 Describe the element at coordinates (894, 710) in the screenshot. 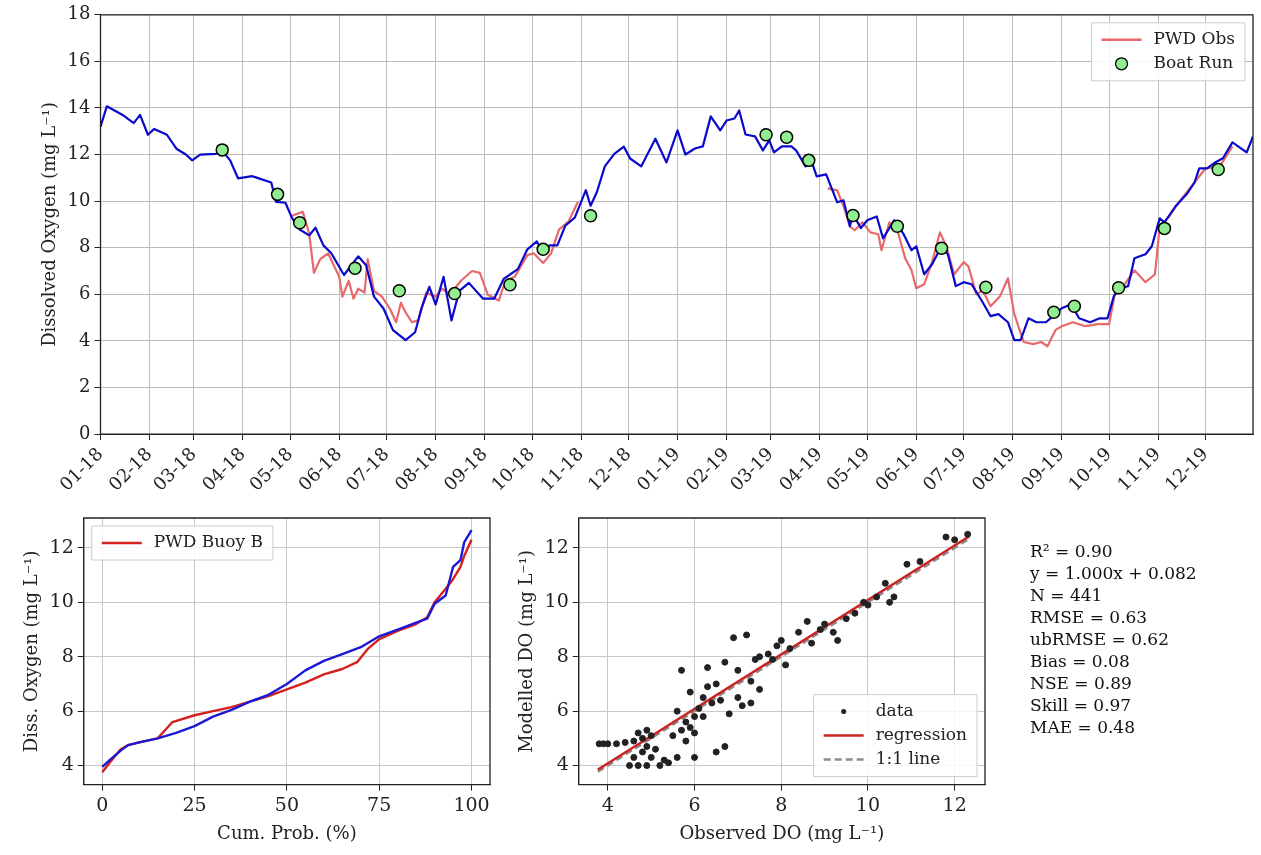

I see `legend-label: data` at that location.